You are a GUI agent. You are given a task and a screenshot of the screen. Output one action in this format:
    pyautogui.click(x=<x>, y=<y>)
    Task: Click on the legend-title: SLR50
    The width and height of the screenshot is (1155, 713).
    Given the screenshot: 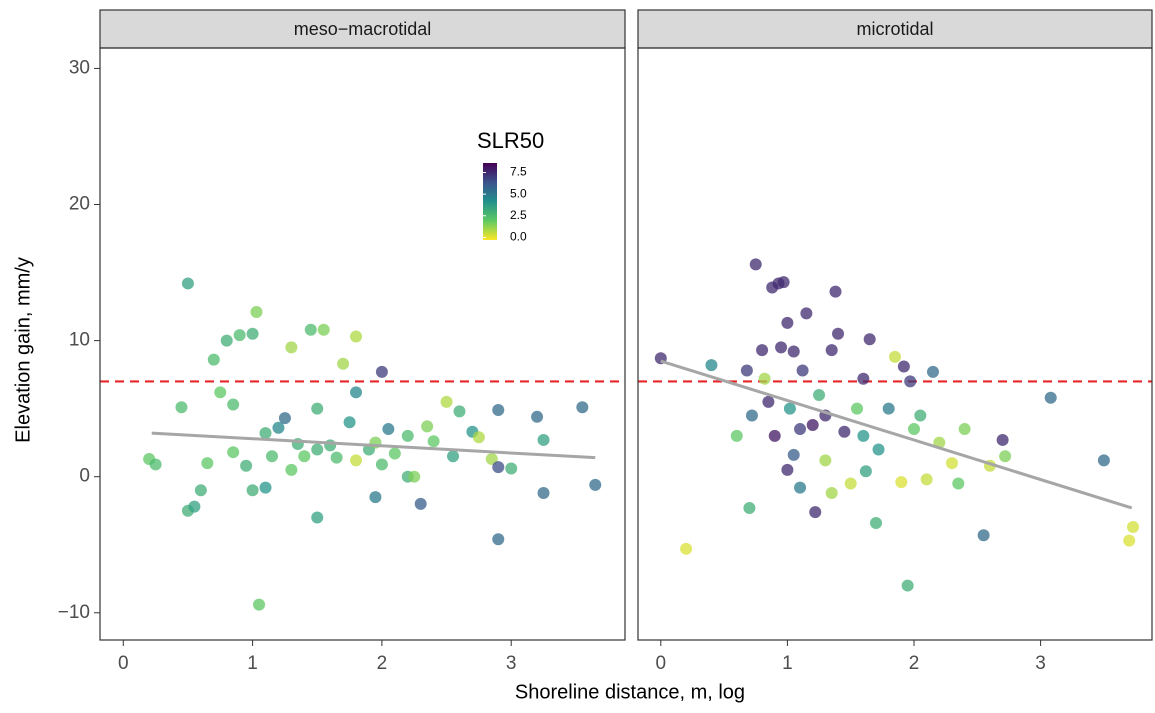 What is the action you would take?
    pyautogui.click(x=510, y=140)
    